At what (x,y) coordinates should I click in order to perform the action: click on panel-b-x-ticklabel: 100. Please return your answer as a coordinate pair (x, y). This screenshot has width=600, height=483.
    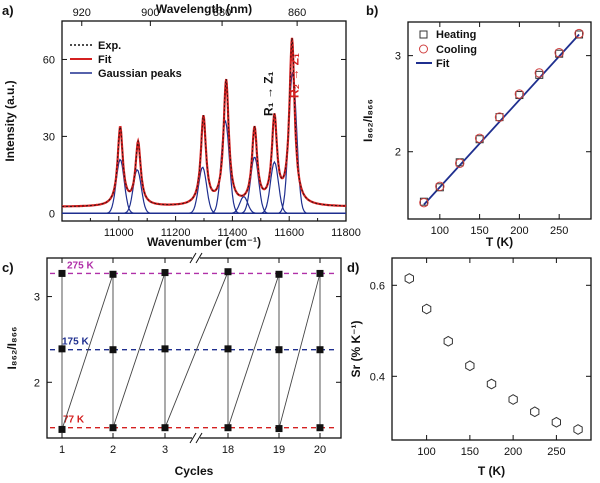
    Looking at the image, I should click on (440, 231).